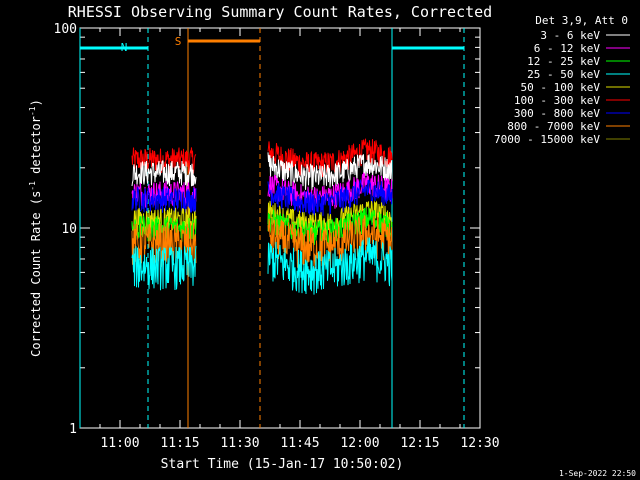 The image size is (640, 480). I want to click on y-axis-label-main: Corrected Count Rate (s, so click(36, 274).